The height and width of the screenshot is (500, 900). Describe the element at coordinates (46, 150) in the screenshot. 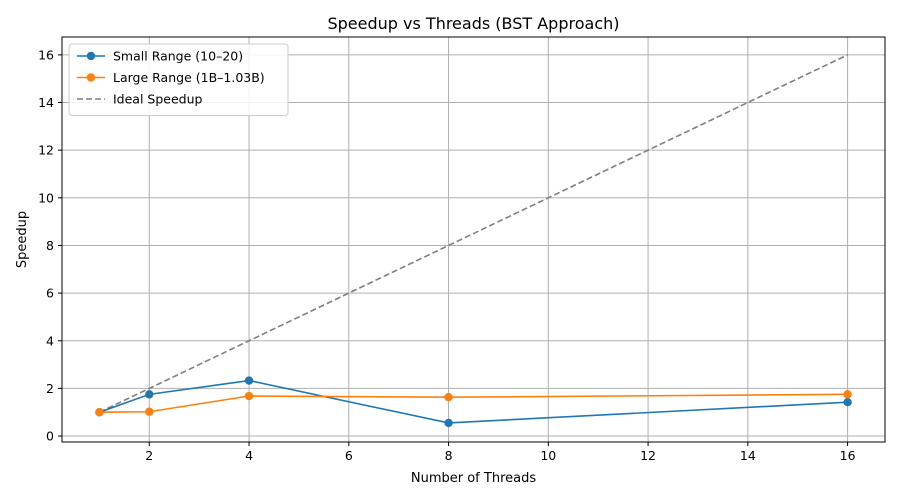

I see `y-tick-label: 12` at that location.